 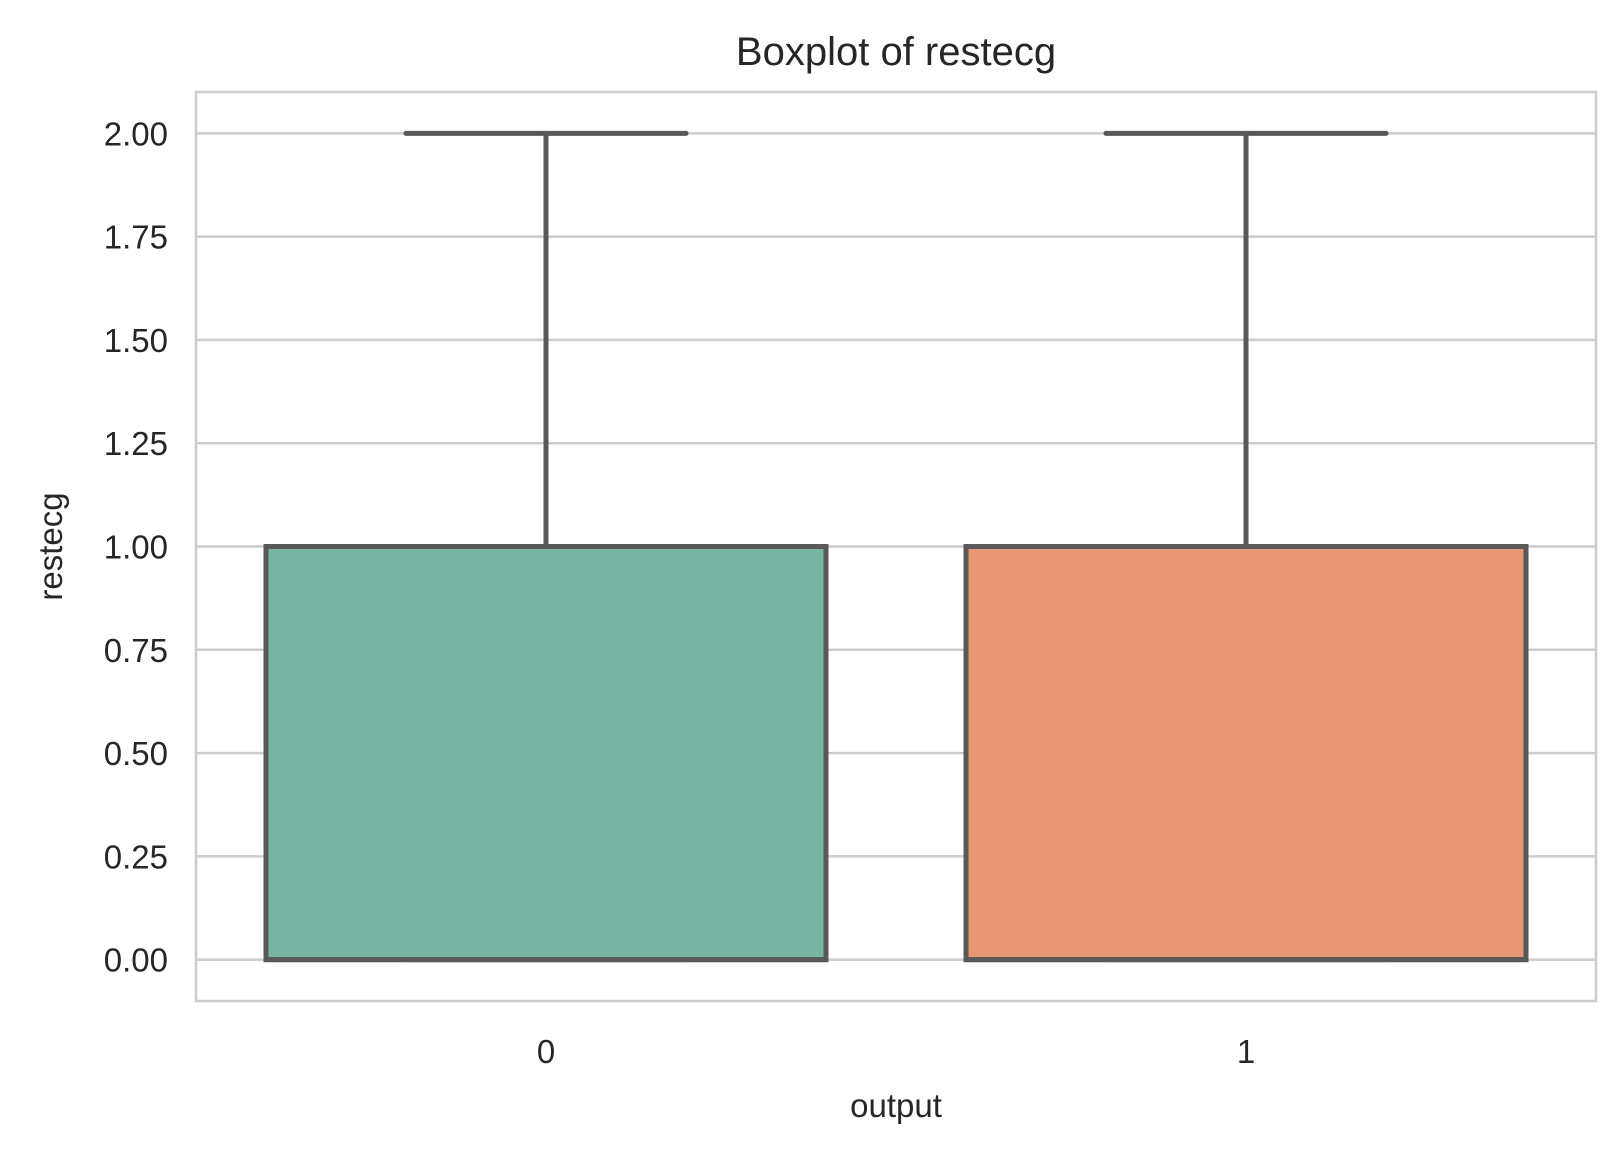 I want to click on y-tick-label: 0.00, so click(x=136, y=960).